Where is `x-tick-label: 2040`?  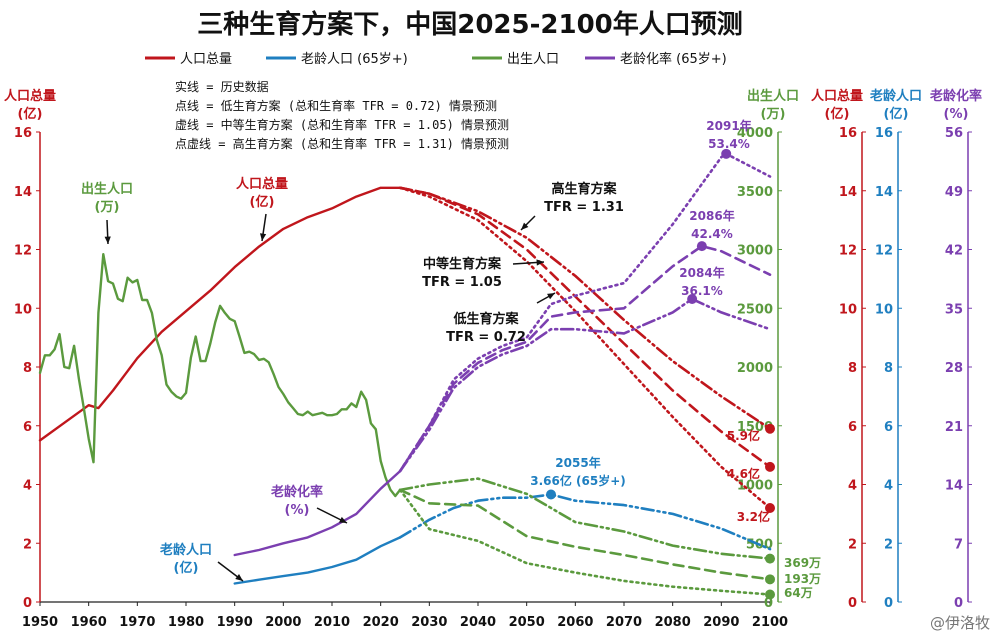 x-tick-label: 2040 is located at coordinates (478, 622).